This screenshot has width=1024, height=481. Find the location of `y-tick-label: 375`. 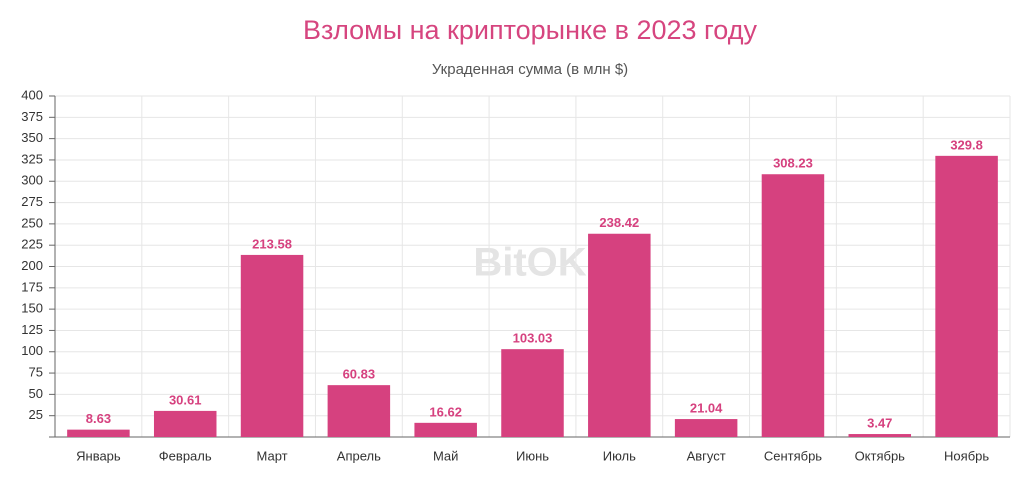

y-tick-label: 375 is located at coordinates (32, 116).